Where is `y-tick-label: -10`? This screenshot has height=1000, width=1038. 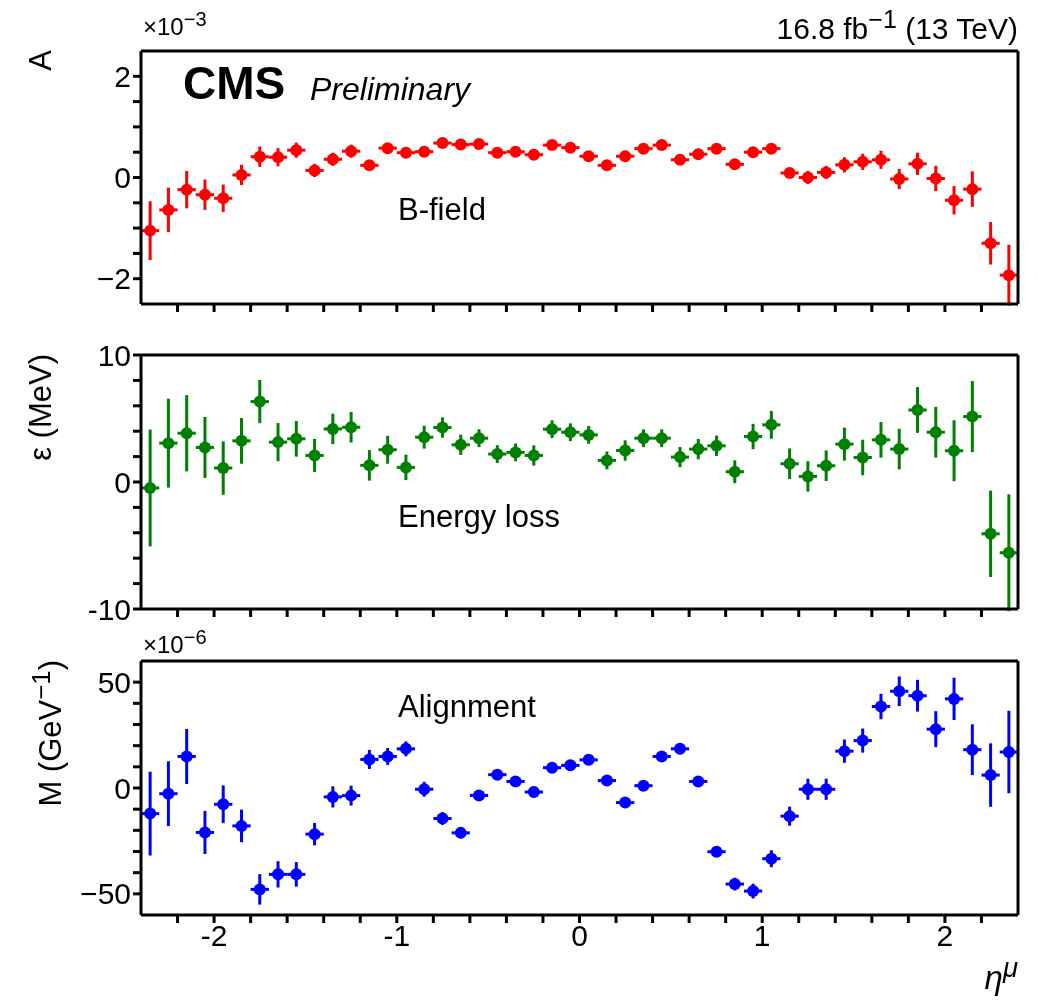 y-tick-label: -10 is located at coordinates (109, 609).